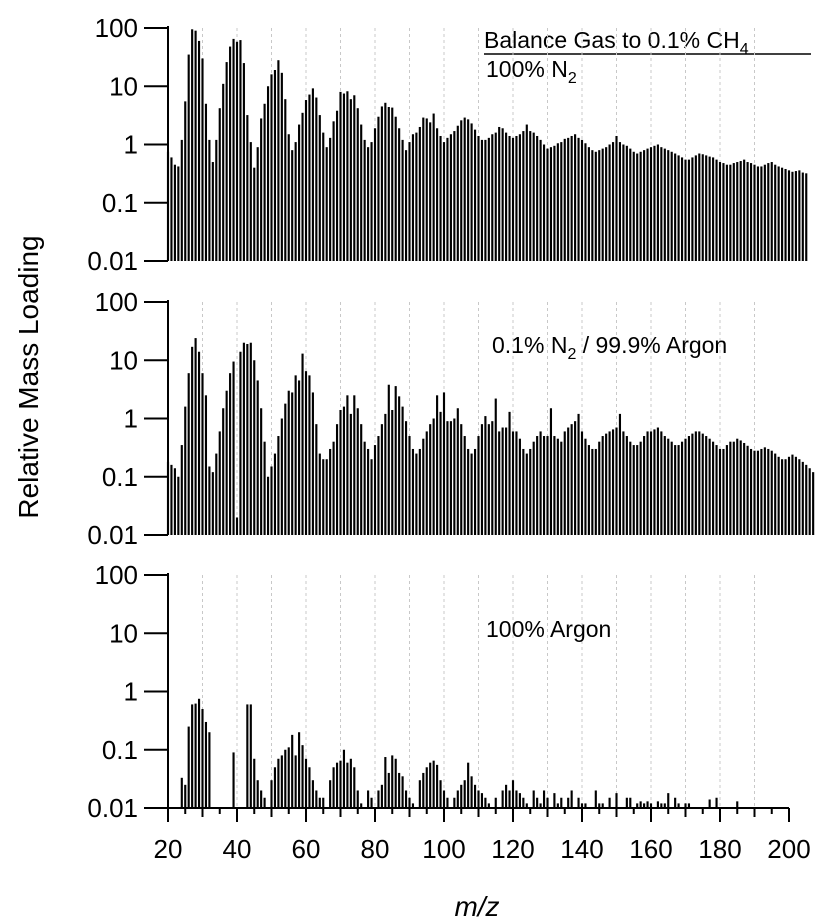 Image resolution: width=821 pixels, height=924 pixels. Describe the element at coordinates (548, 629) in the screenshot. I see `panel-3-label: 100% Argon` at that location.